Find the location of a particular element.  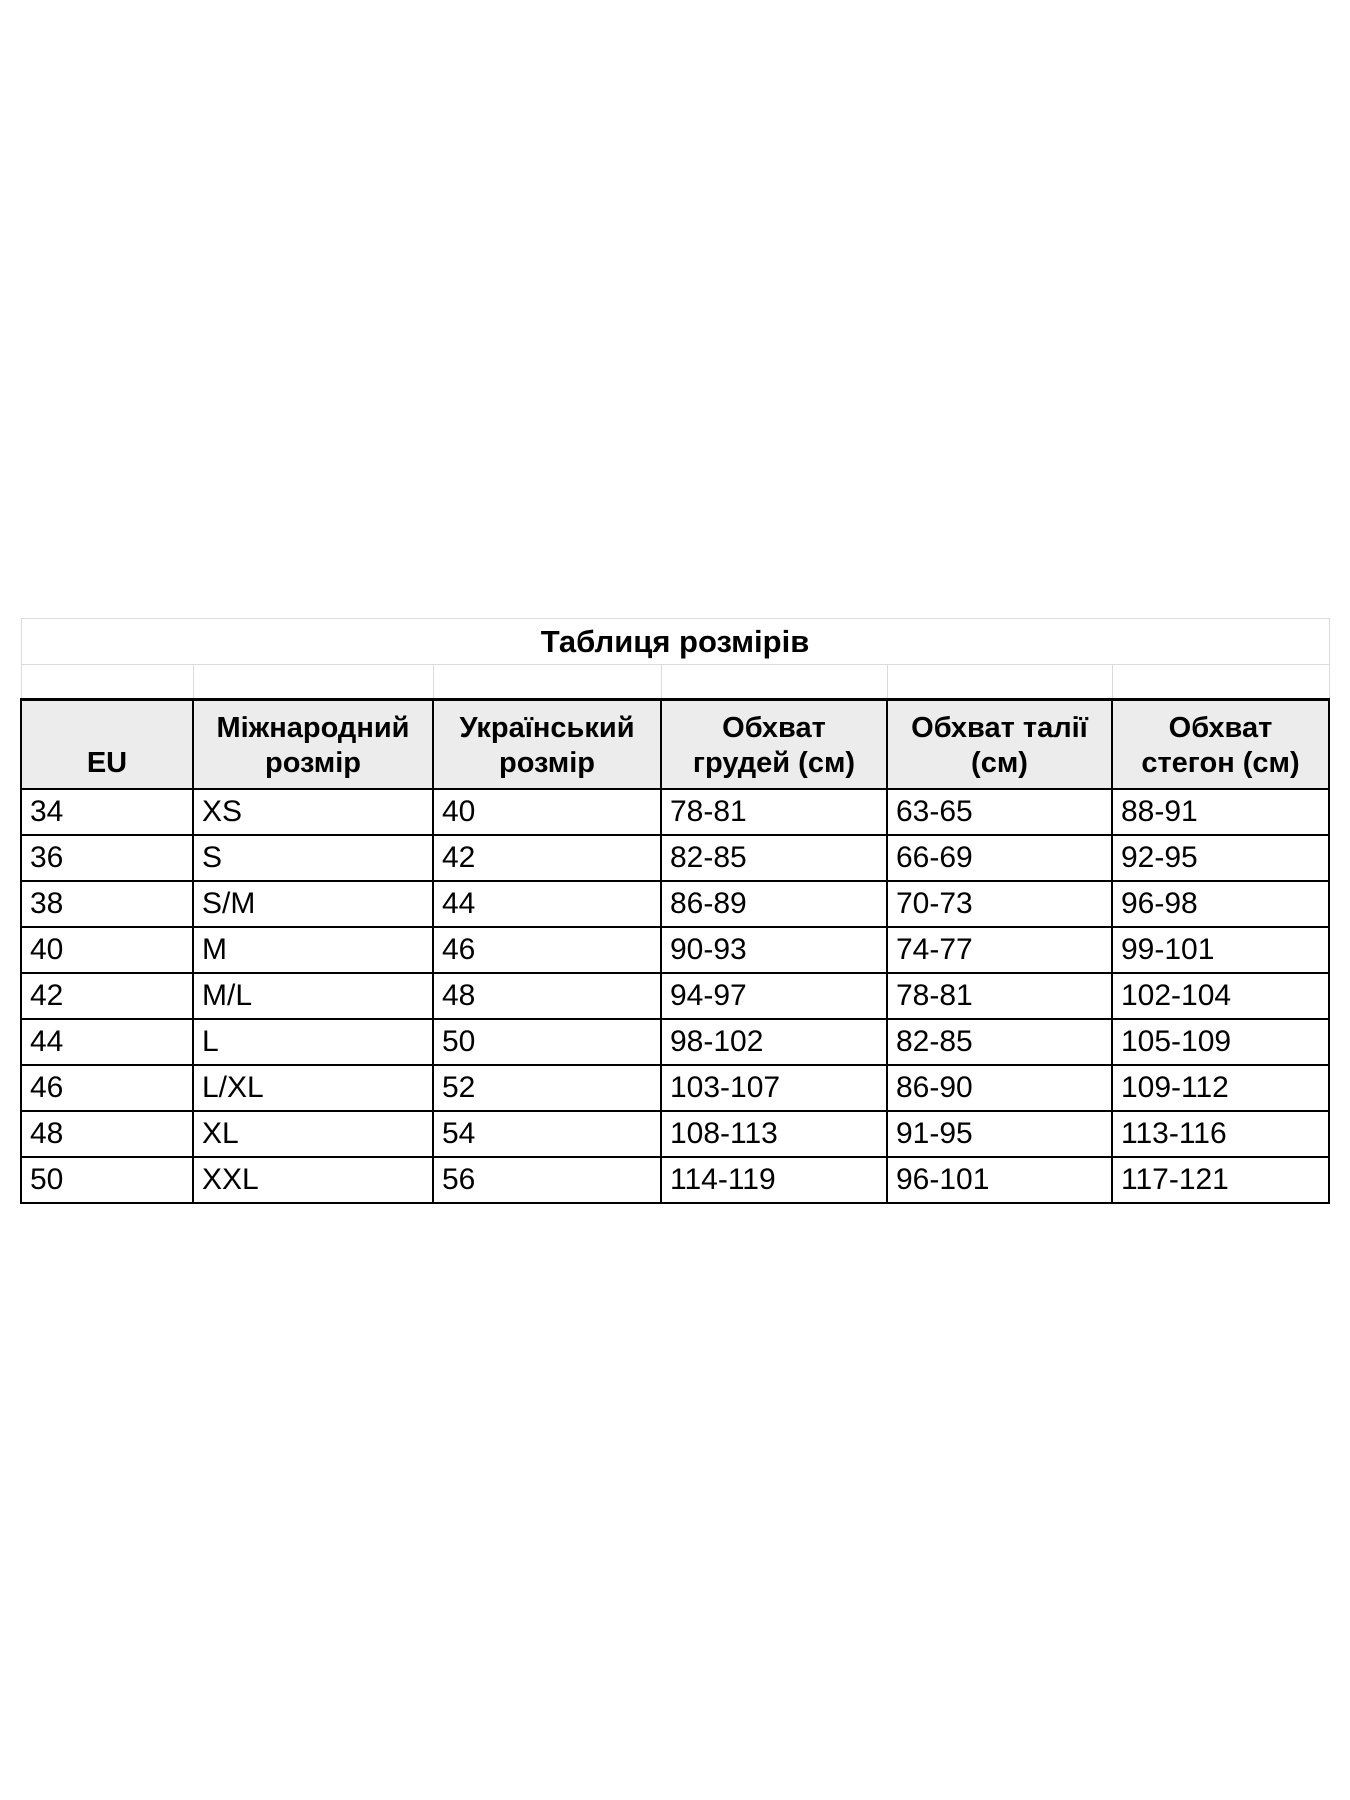

table-cell: 88-91 is located at coordinates (1220, 812).